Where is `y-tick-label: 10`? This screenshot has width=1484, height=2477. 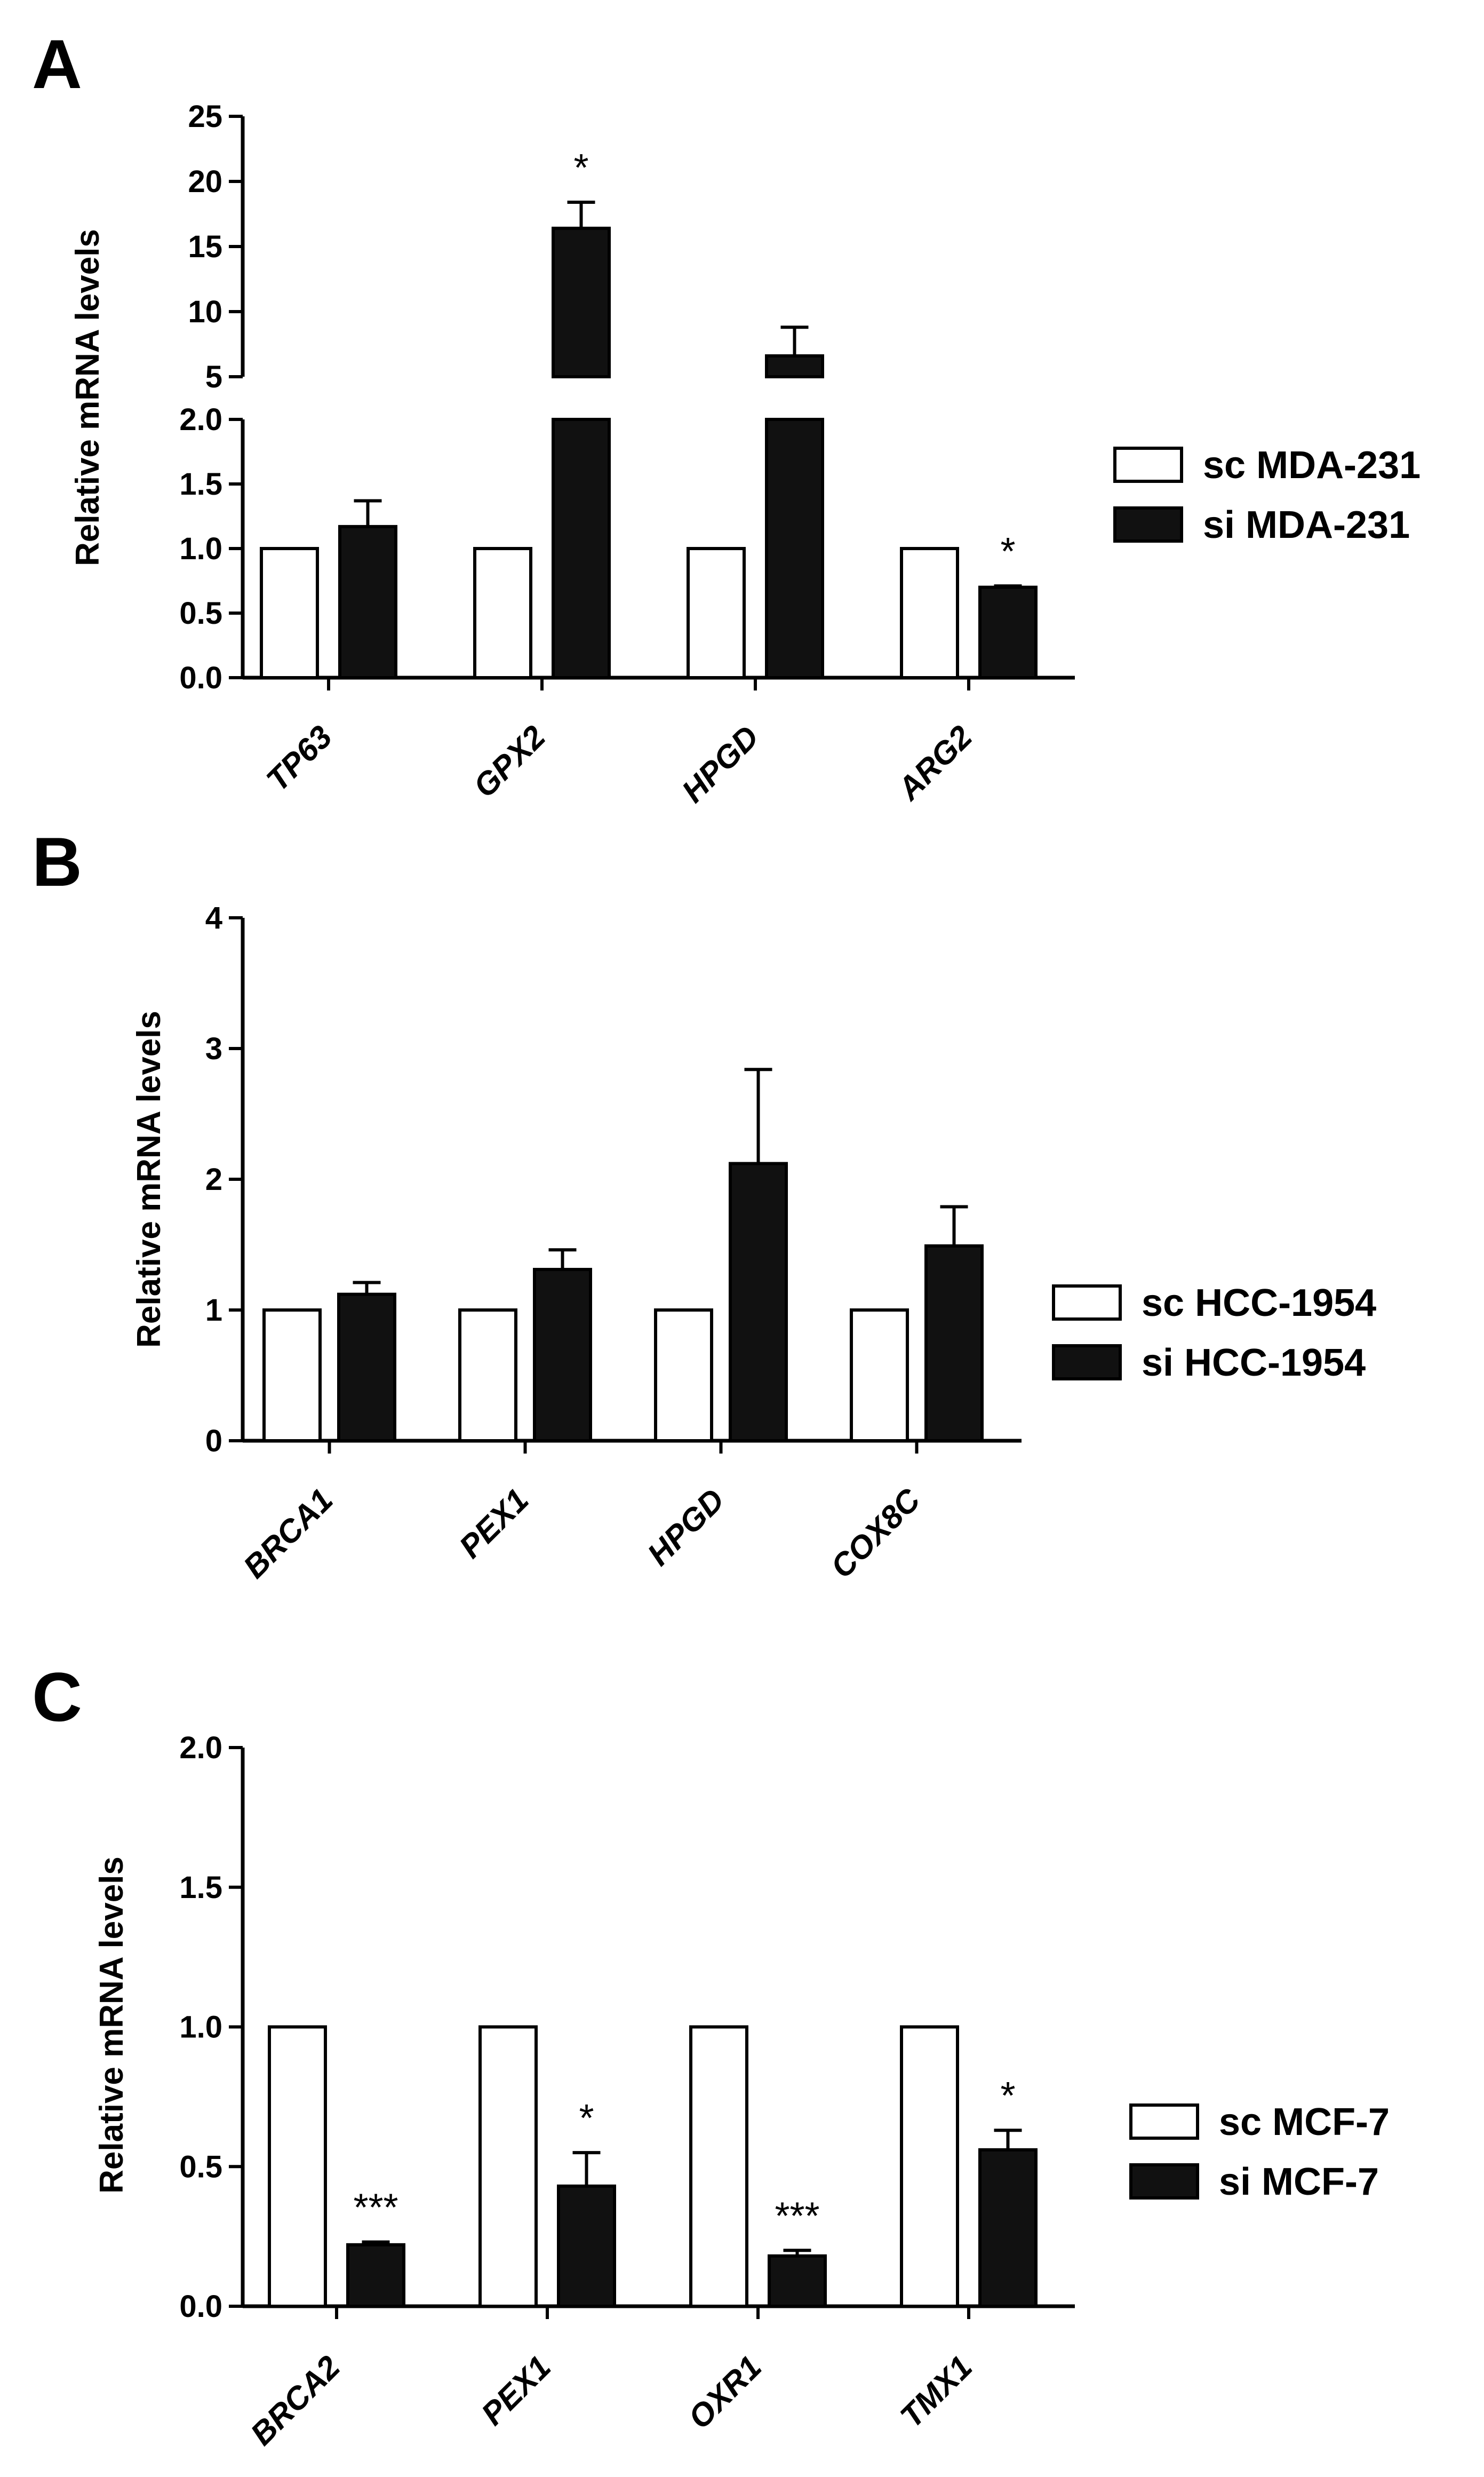
y-tick-label: 10 is located at coordinates (205, 312).